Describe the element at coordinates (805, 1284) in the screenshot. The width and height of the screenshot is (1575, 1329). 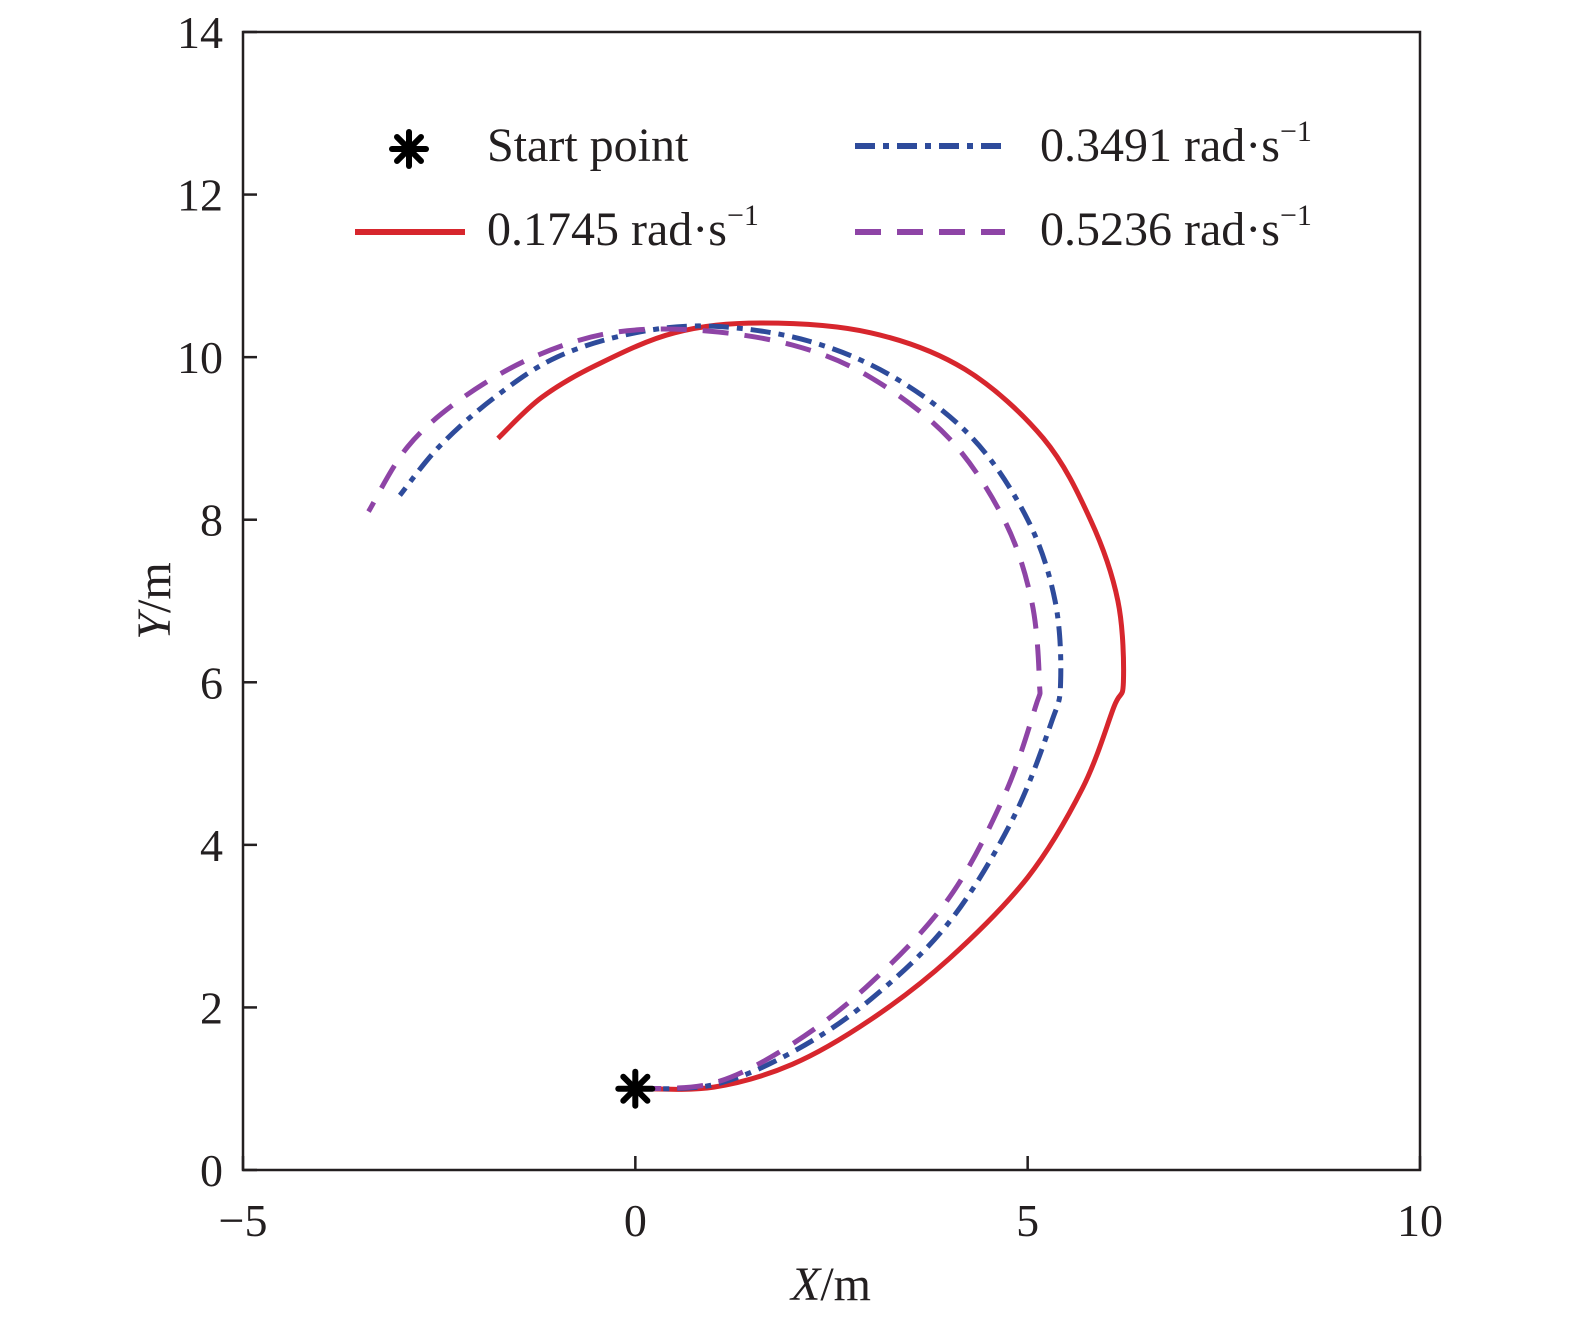
I see `x-axis-var: X` at that location.